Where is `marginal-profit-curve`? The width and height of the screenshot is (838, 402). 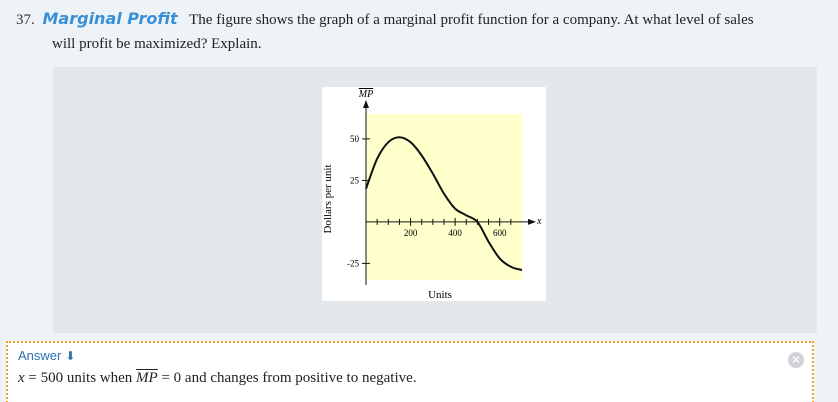 marginal-profit-curve is located at coordinates (444, 203).